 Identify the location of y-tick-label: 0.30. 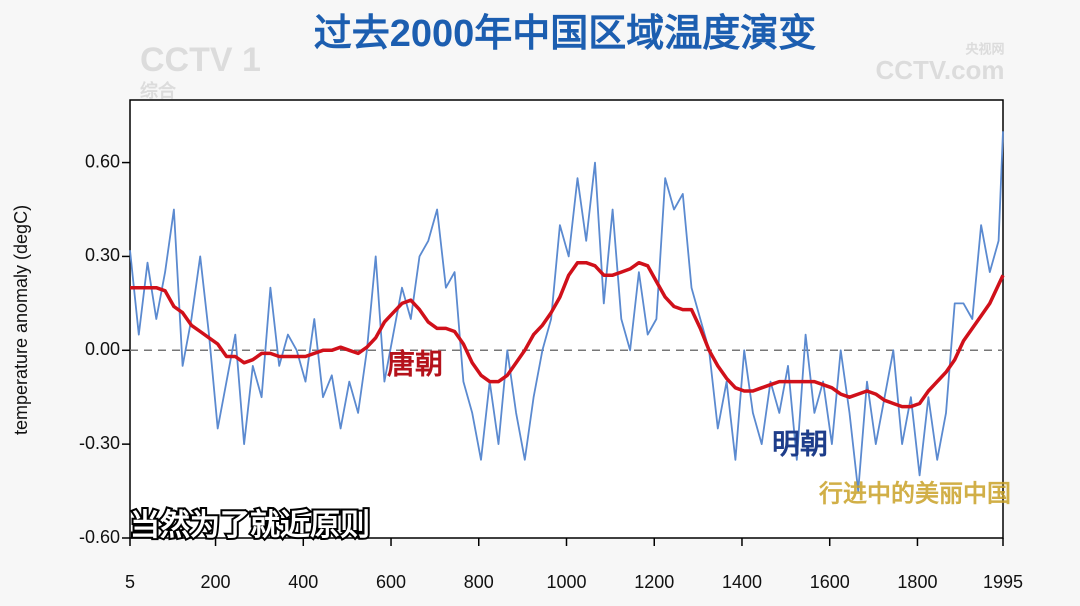
(102, 255).